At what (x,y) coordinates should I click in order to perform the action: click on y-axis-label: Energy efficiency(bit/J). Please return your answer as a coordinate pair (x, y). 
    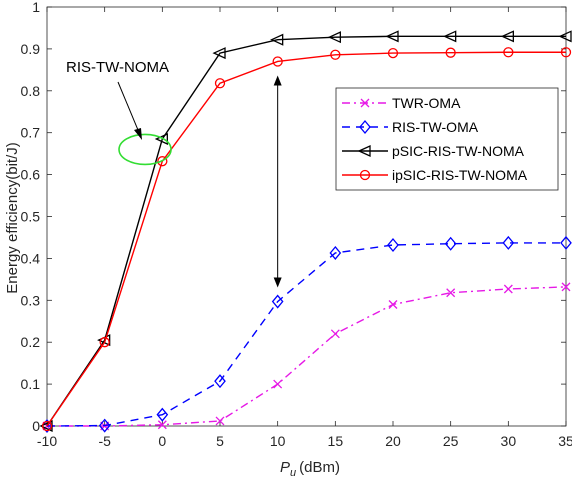
    Looking at the image, I should click on (12, 217).